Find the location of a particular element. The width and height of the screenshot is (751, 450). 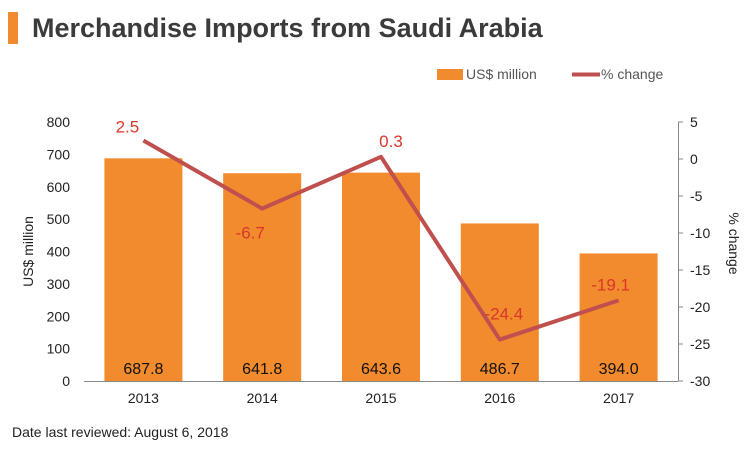

title-accent-bar is located at coordinates (13, 28).